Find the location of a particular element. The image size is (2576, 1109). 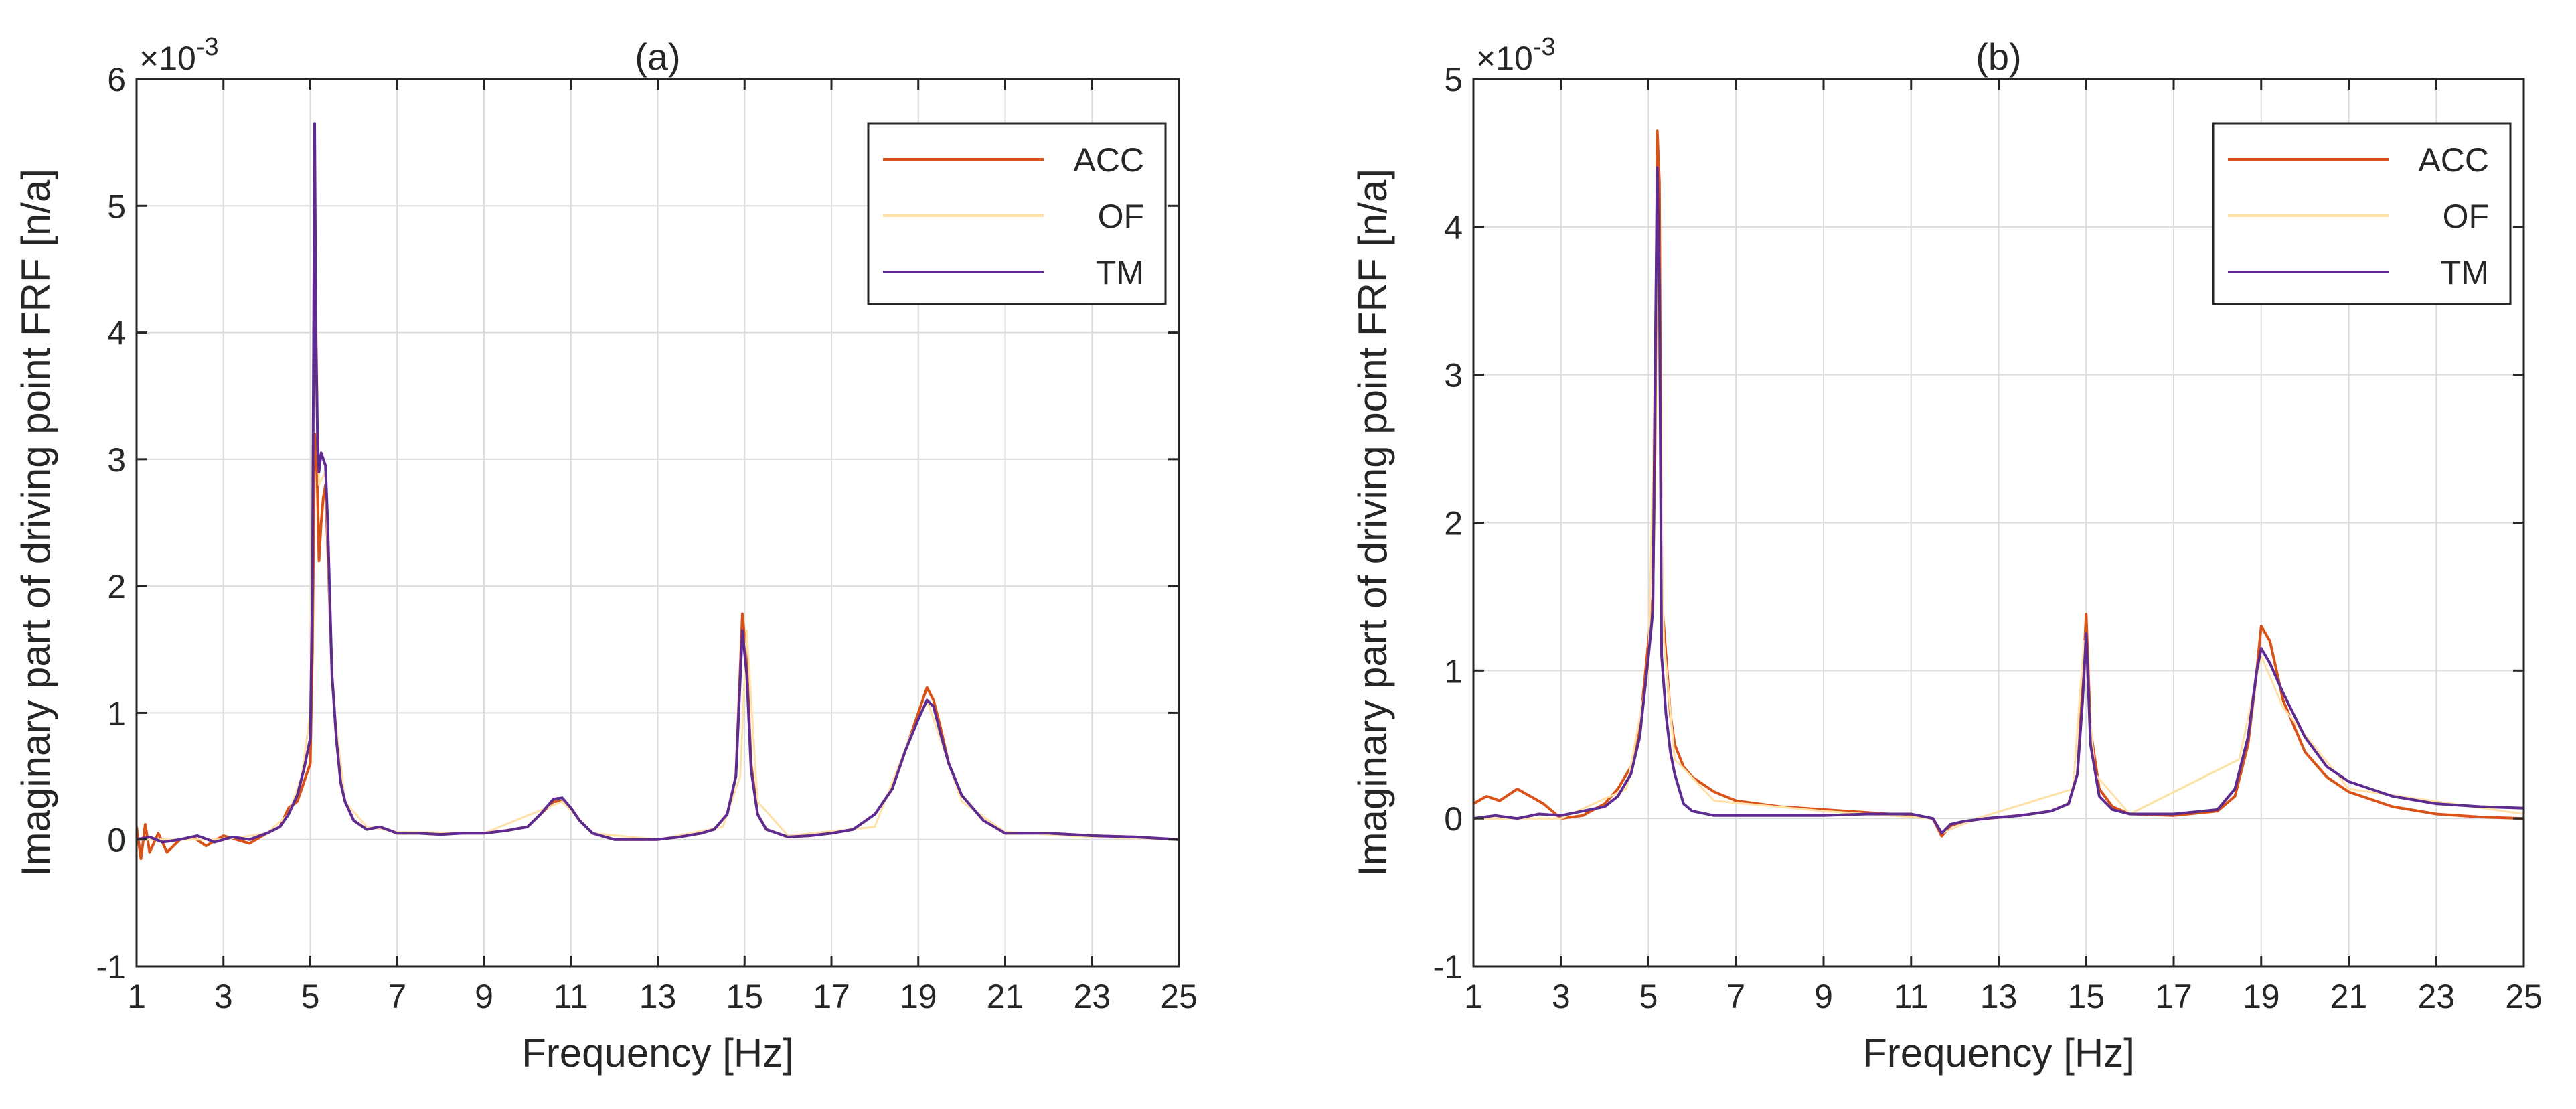

chart-title: (b) is located at coordinates (1999, 57).